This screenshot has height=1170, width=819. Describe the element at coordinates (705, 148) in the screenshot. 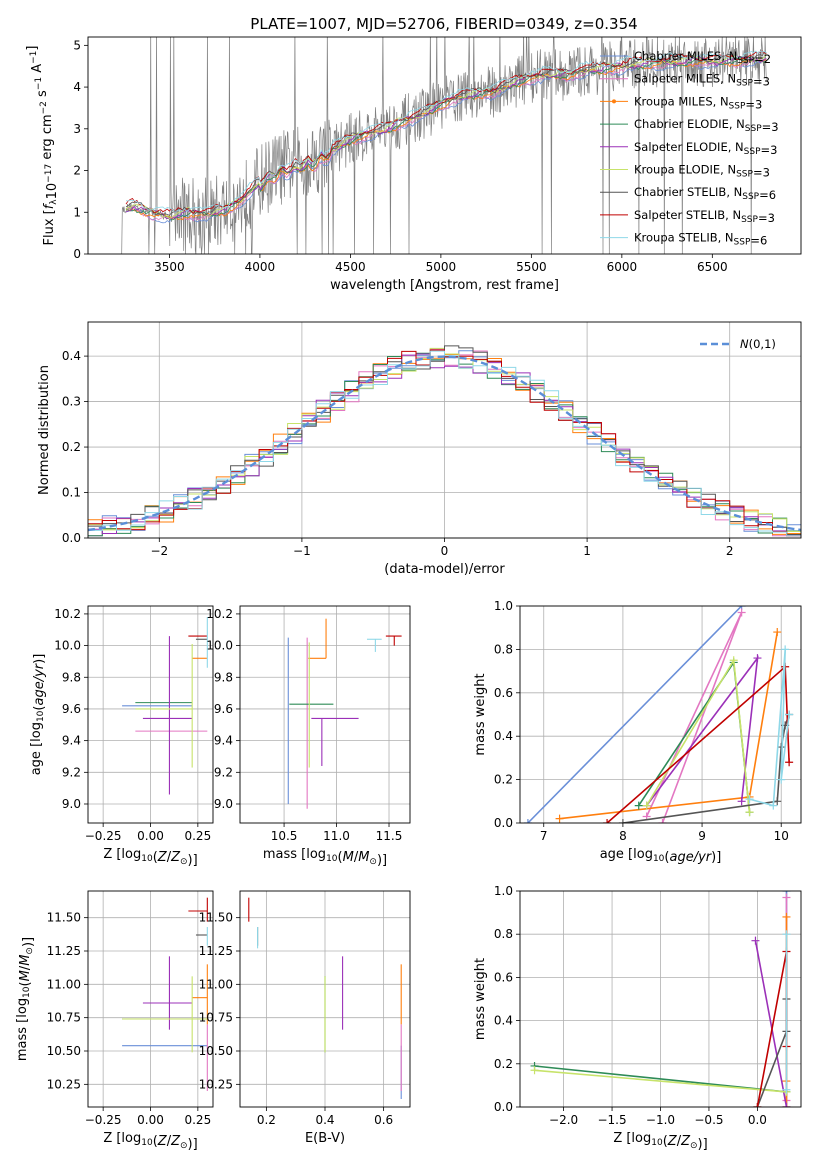

I see `legend-label: Salpeter ELODIE, NSSP=3` at that location.